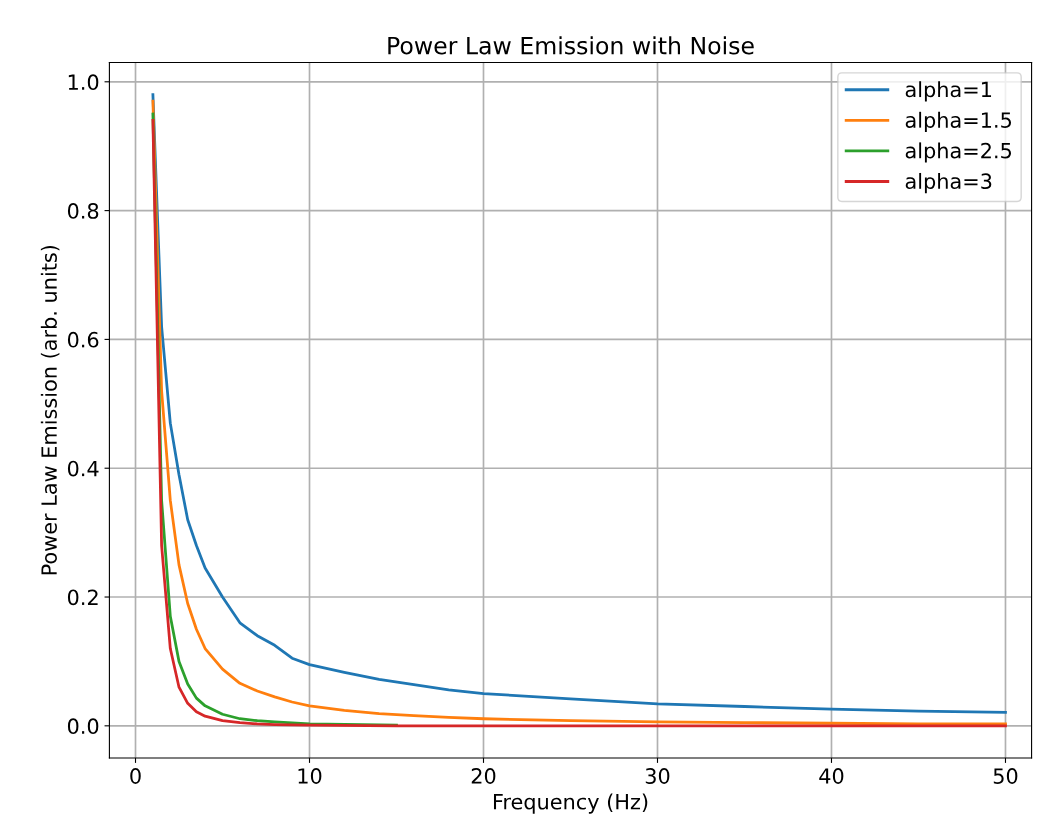 The image size is (1042, 833). I want to click on y-tick-label: 0.8, so click(83, 211).